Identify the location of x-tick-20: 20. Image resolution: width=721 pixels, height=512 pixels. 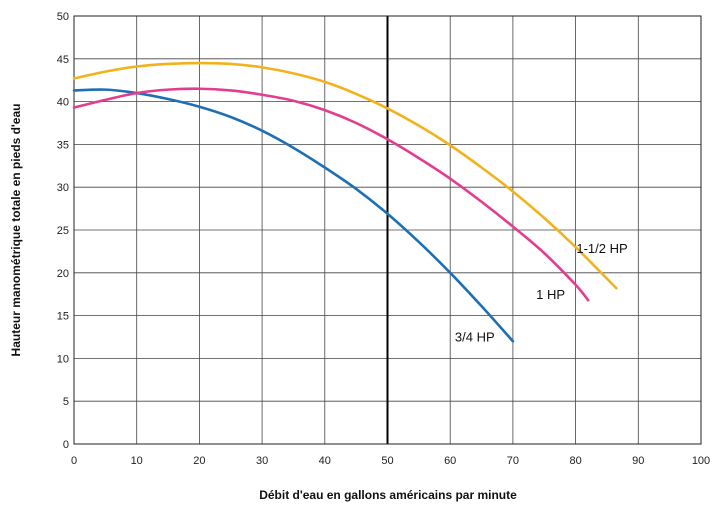
(199, 461).